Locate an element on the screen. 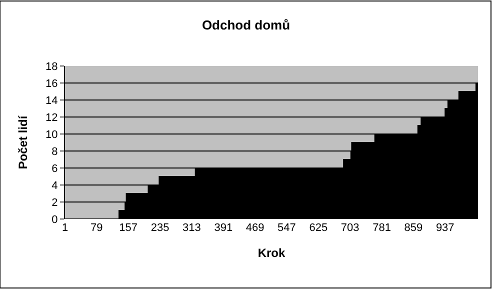 The width and height of the screenshot is (492, 289). y-tick-label: 16 is located at coordinates (52, 84).